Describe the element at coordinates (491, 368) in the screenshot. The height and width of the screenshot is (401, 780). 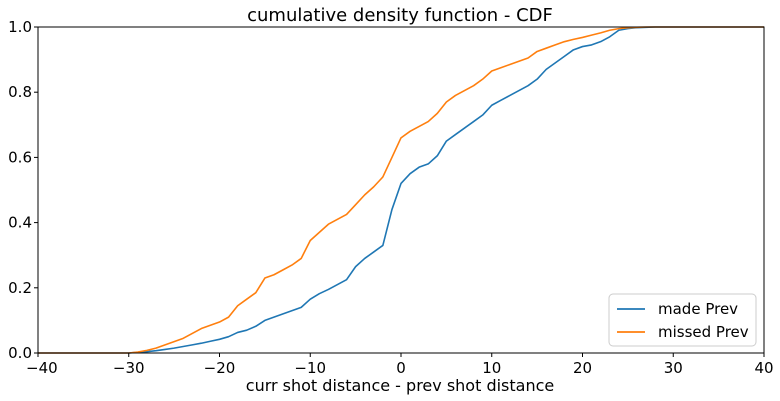
I see `x-tick-label: 10` at that location.